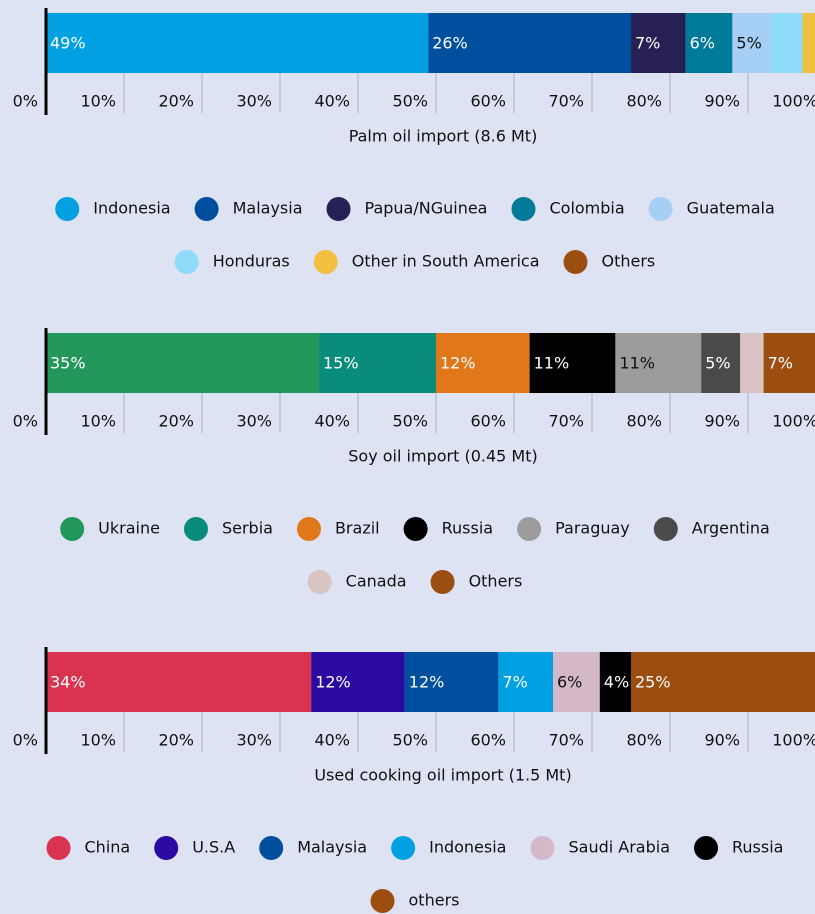  Describe the element at coordinates (442, 456) in the screenshot. I see `chart-title: Soy oil import (0.45 Mt)` at that location.